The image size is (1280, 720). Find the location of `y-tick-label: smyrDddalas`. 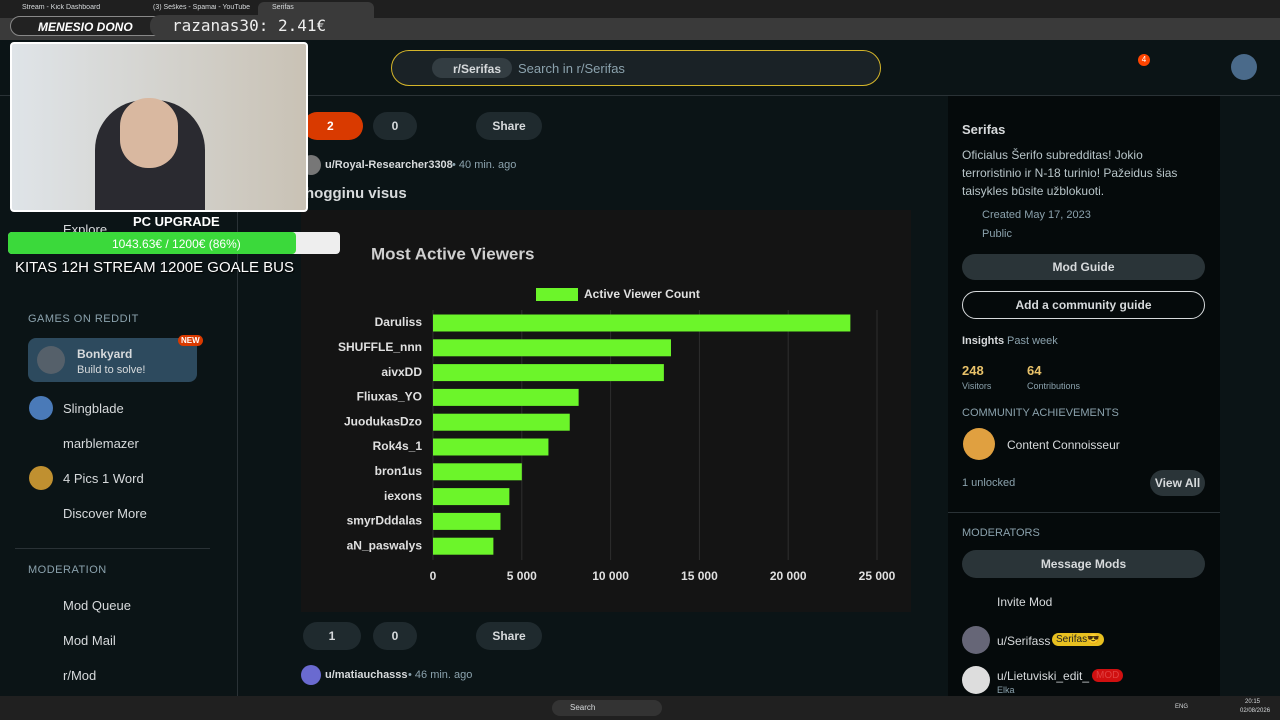

y-tick-label: smyrDddalas is located at coordinates (385, 521).